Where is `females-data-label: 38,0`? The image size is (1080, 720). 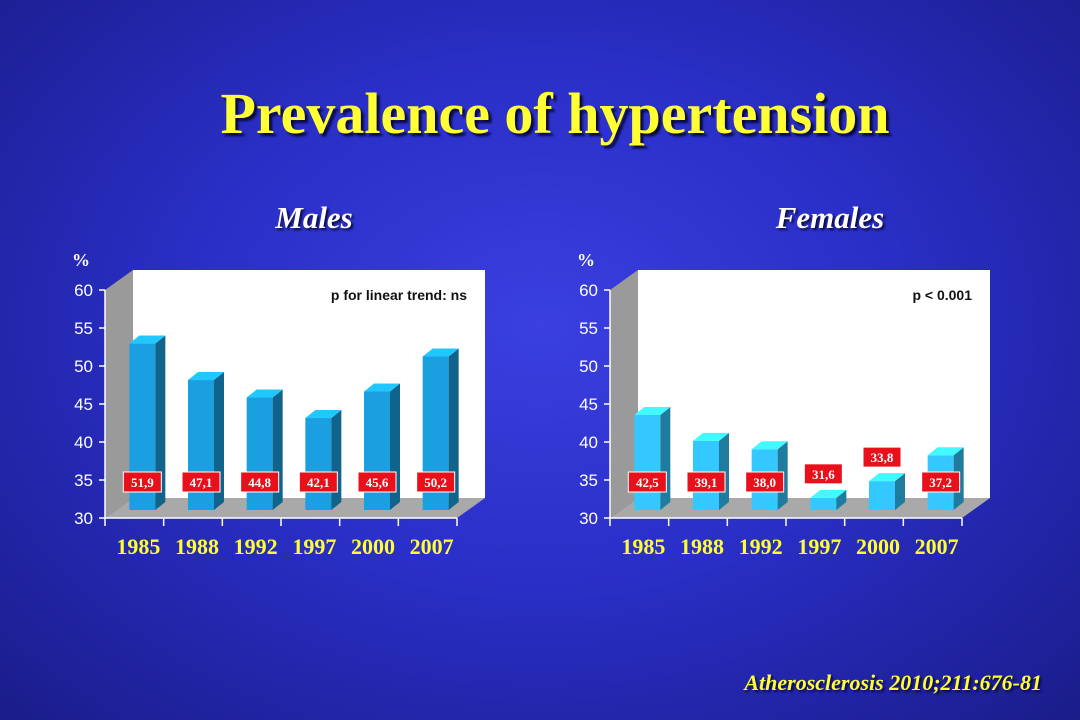
females-data-label: 38,0 is located at coordinates (764, 482).